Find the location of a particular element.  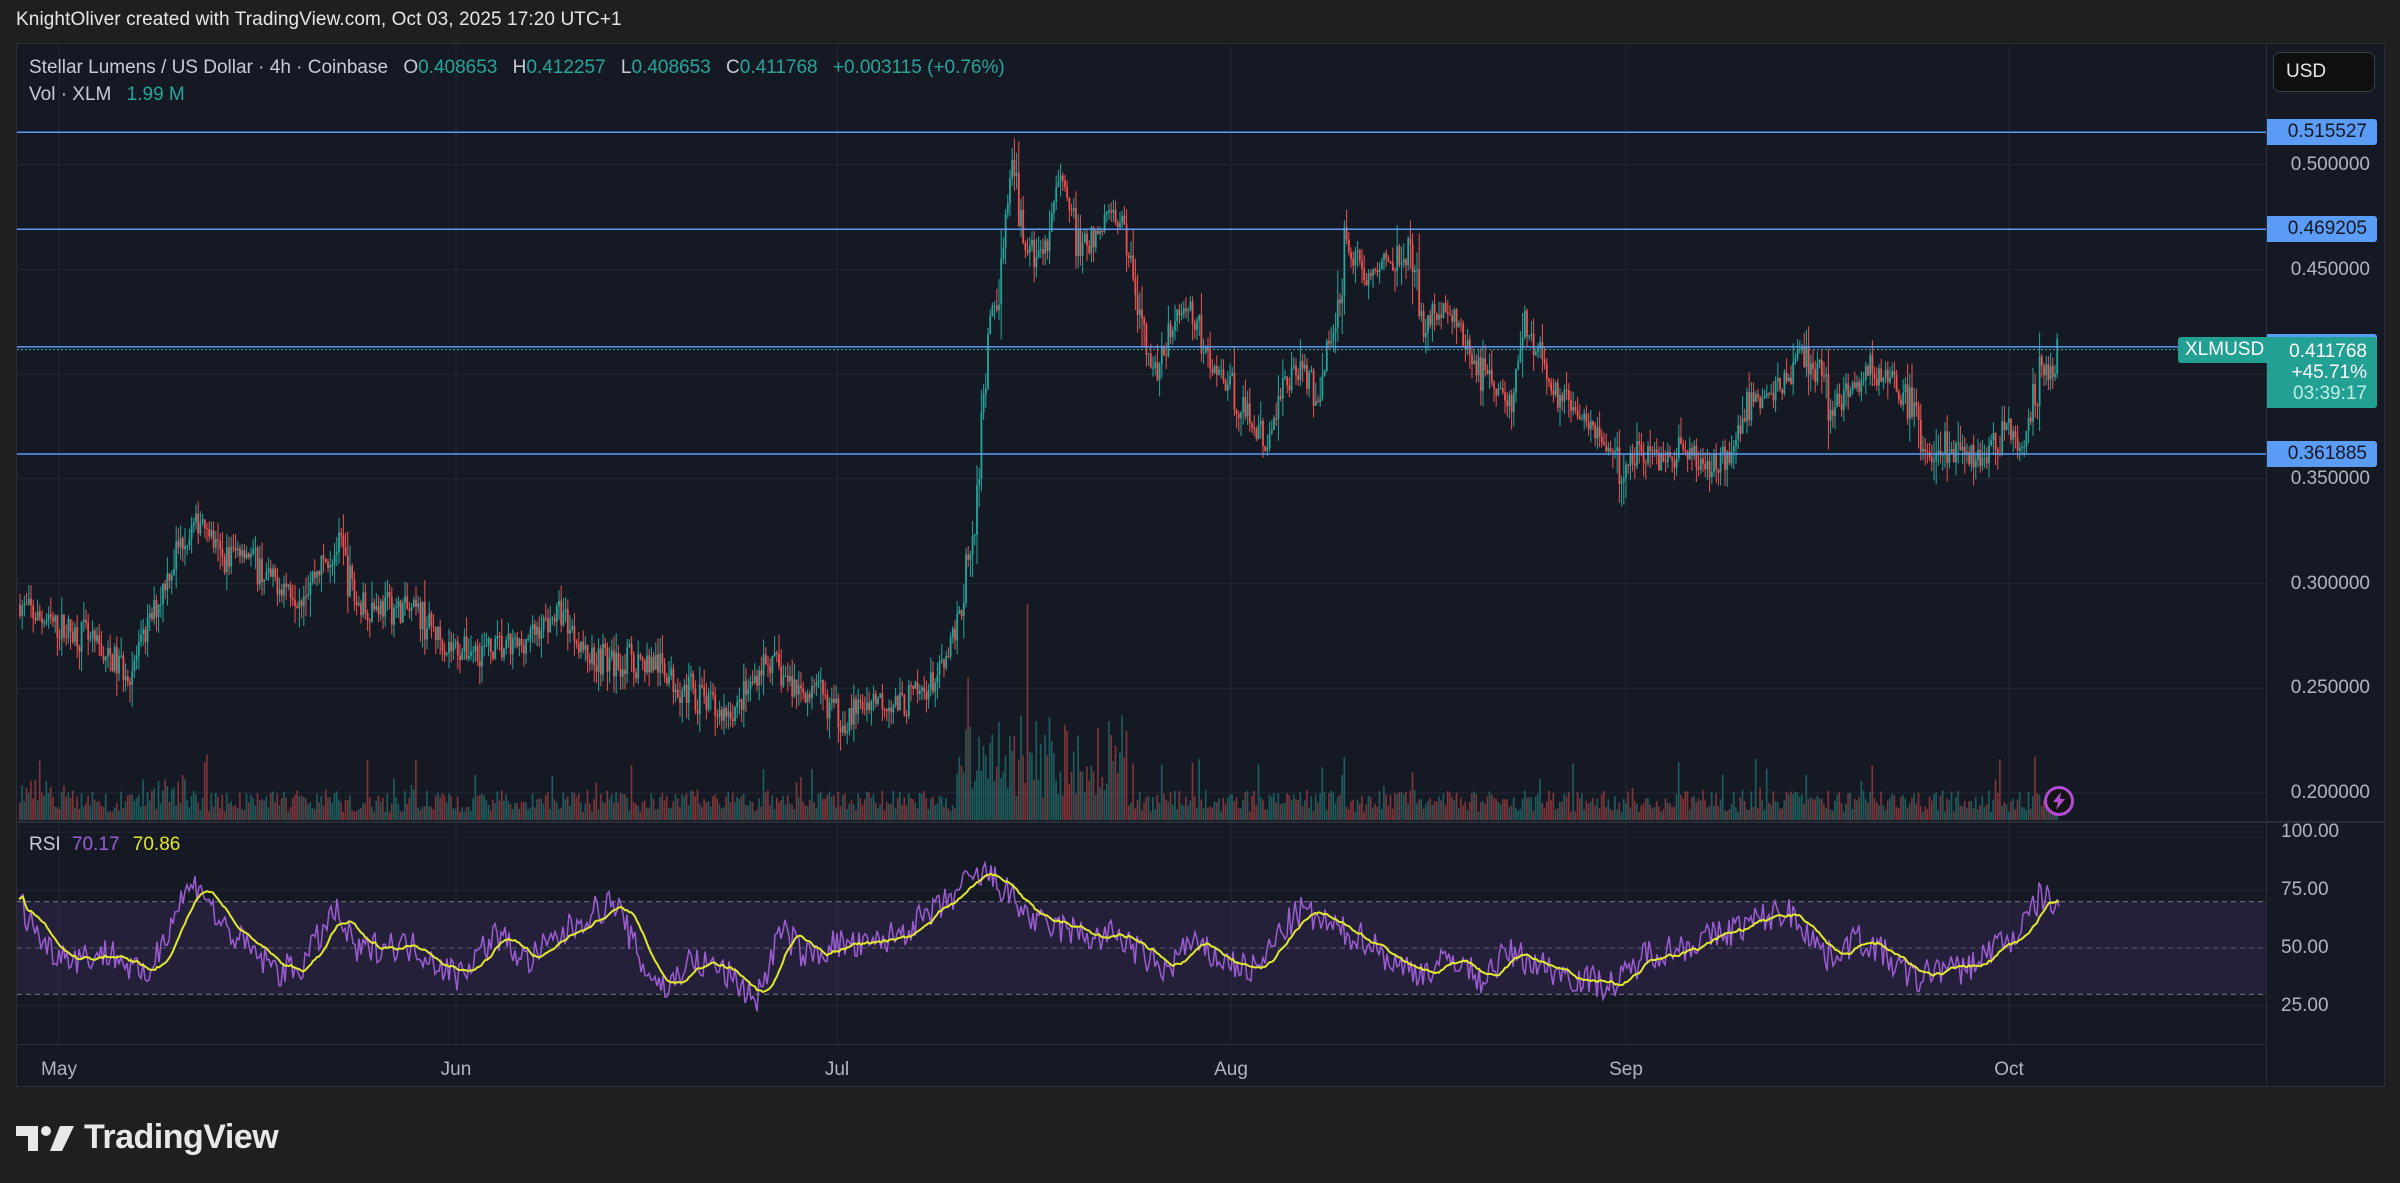

logo-text: TradingView is located at coordinates (181, 1137).